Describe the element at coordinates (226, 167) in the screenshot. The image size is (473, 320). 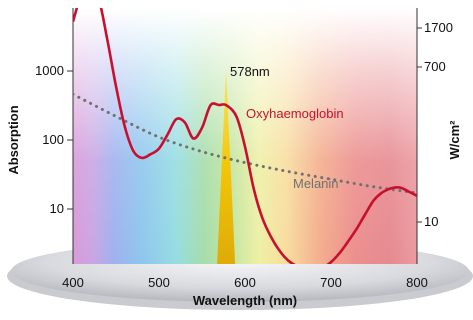
I see `laser-578nm-beam` at that location.